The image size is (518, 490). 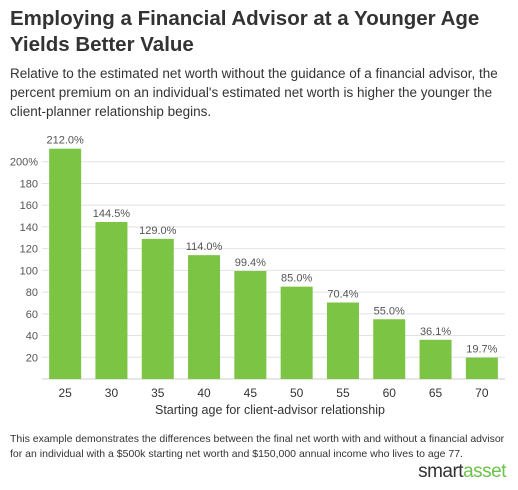 I want to click on y-tick-label: 40, so click(x=32, y=337).